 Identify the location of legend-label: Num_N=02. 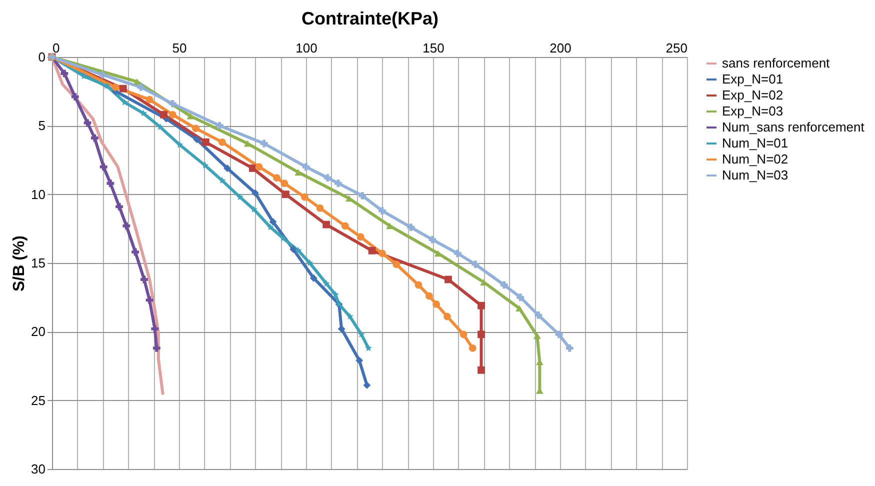
(755, 159).